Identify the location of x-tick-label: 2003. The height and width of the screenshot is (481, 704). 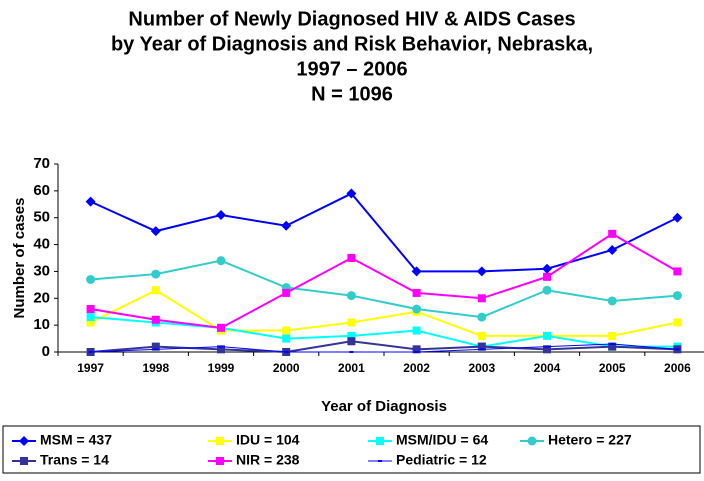
(481, 368).